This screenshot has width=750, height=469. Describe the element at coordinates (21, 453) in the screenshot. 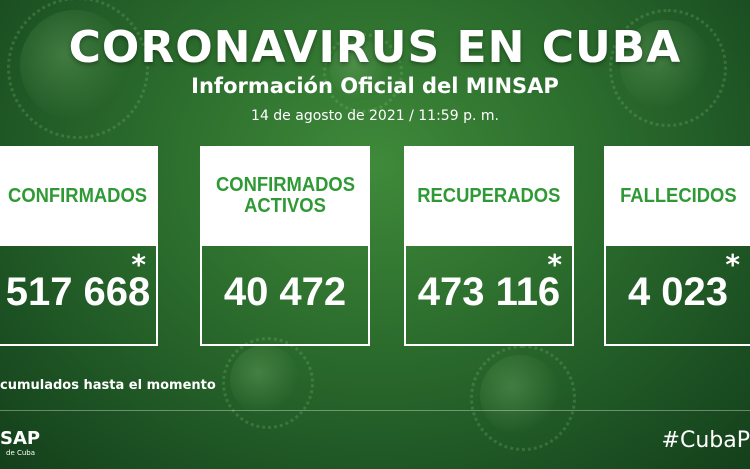

I see `minsap-logo-subtitle: de Cuba` at that location.